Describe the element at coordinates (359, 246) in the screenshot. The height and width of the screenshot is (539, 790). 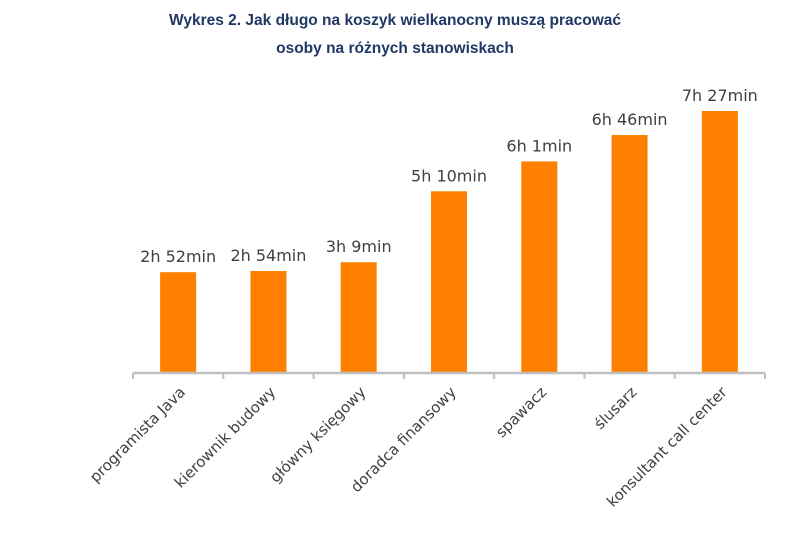
I see `data-label: 3h 9min` at that location.